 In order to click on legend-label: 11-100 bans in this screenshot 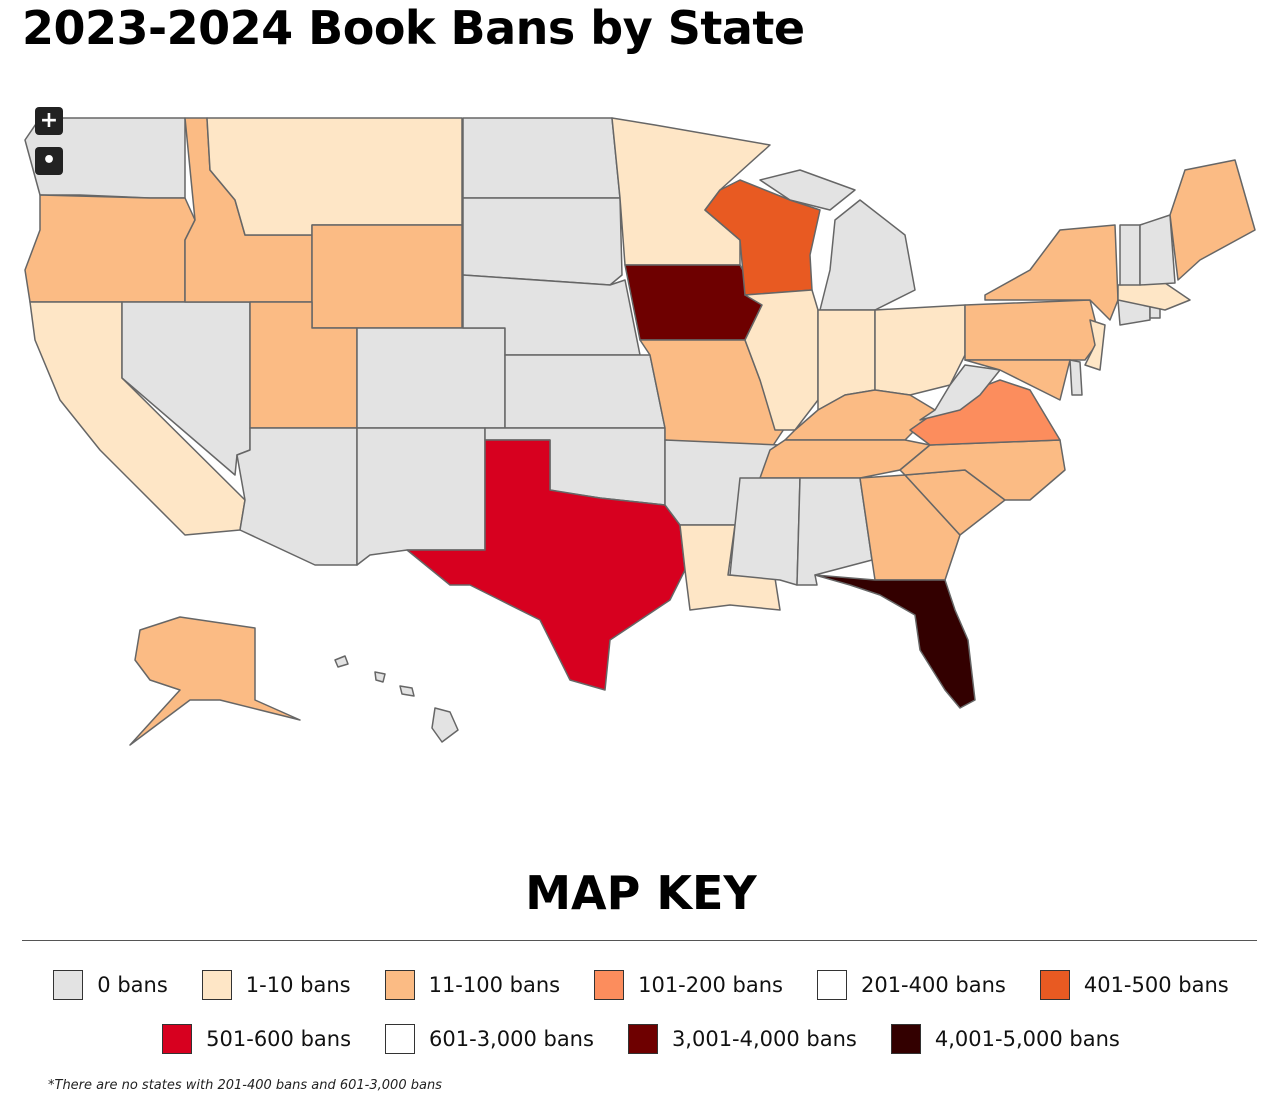, I will do `click(494, 985)`.